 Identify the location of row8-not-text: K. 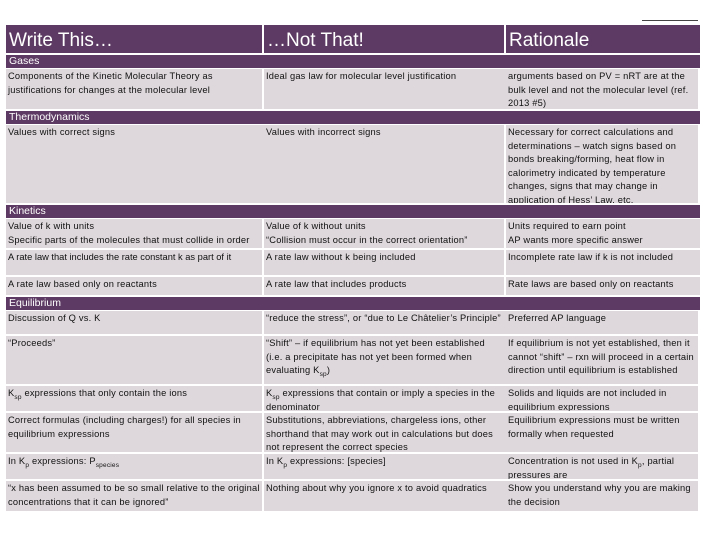
(269, 393).